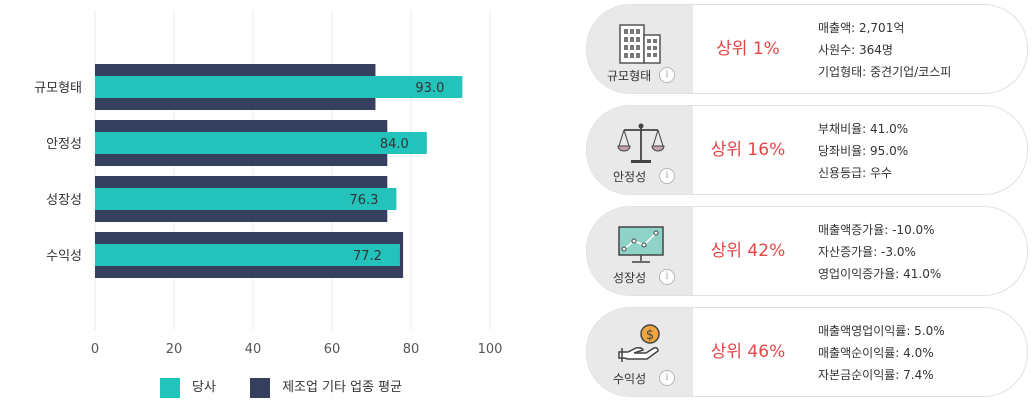 This screenshot has height=404, width=1036. I want to click on detail-item: 기업형태: 중견기업/코스피, so click(885, 72).